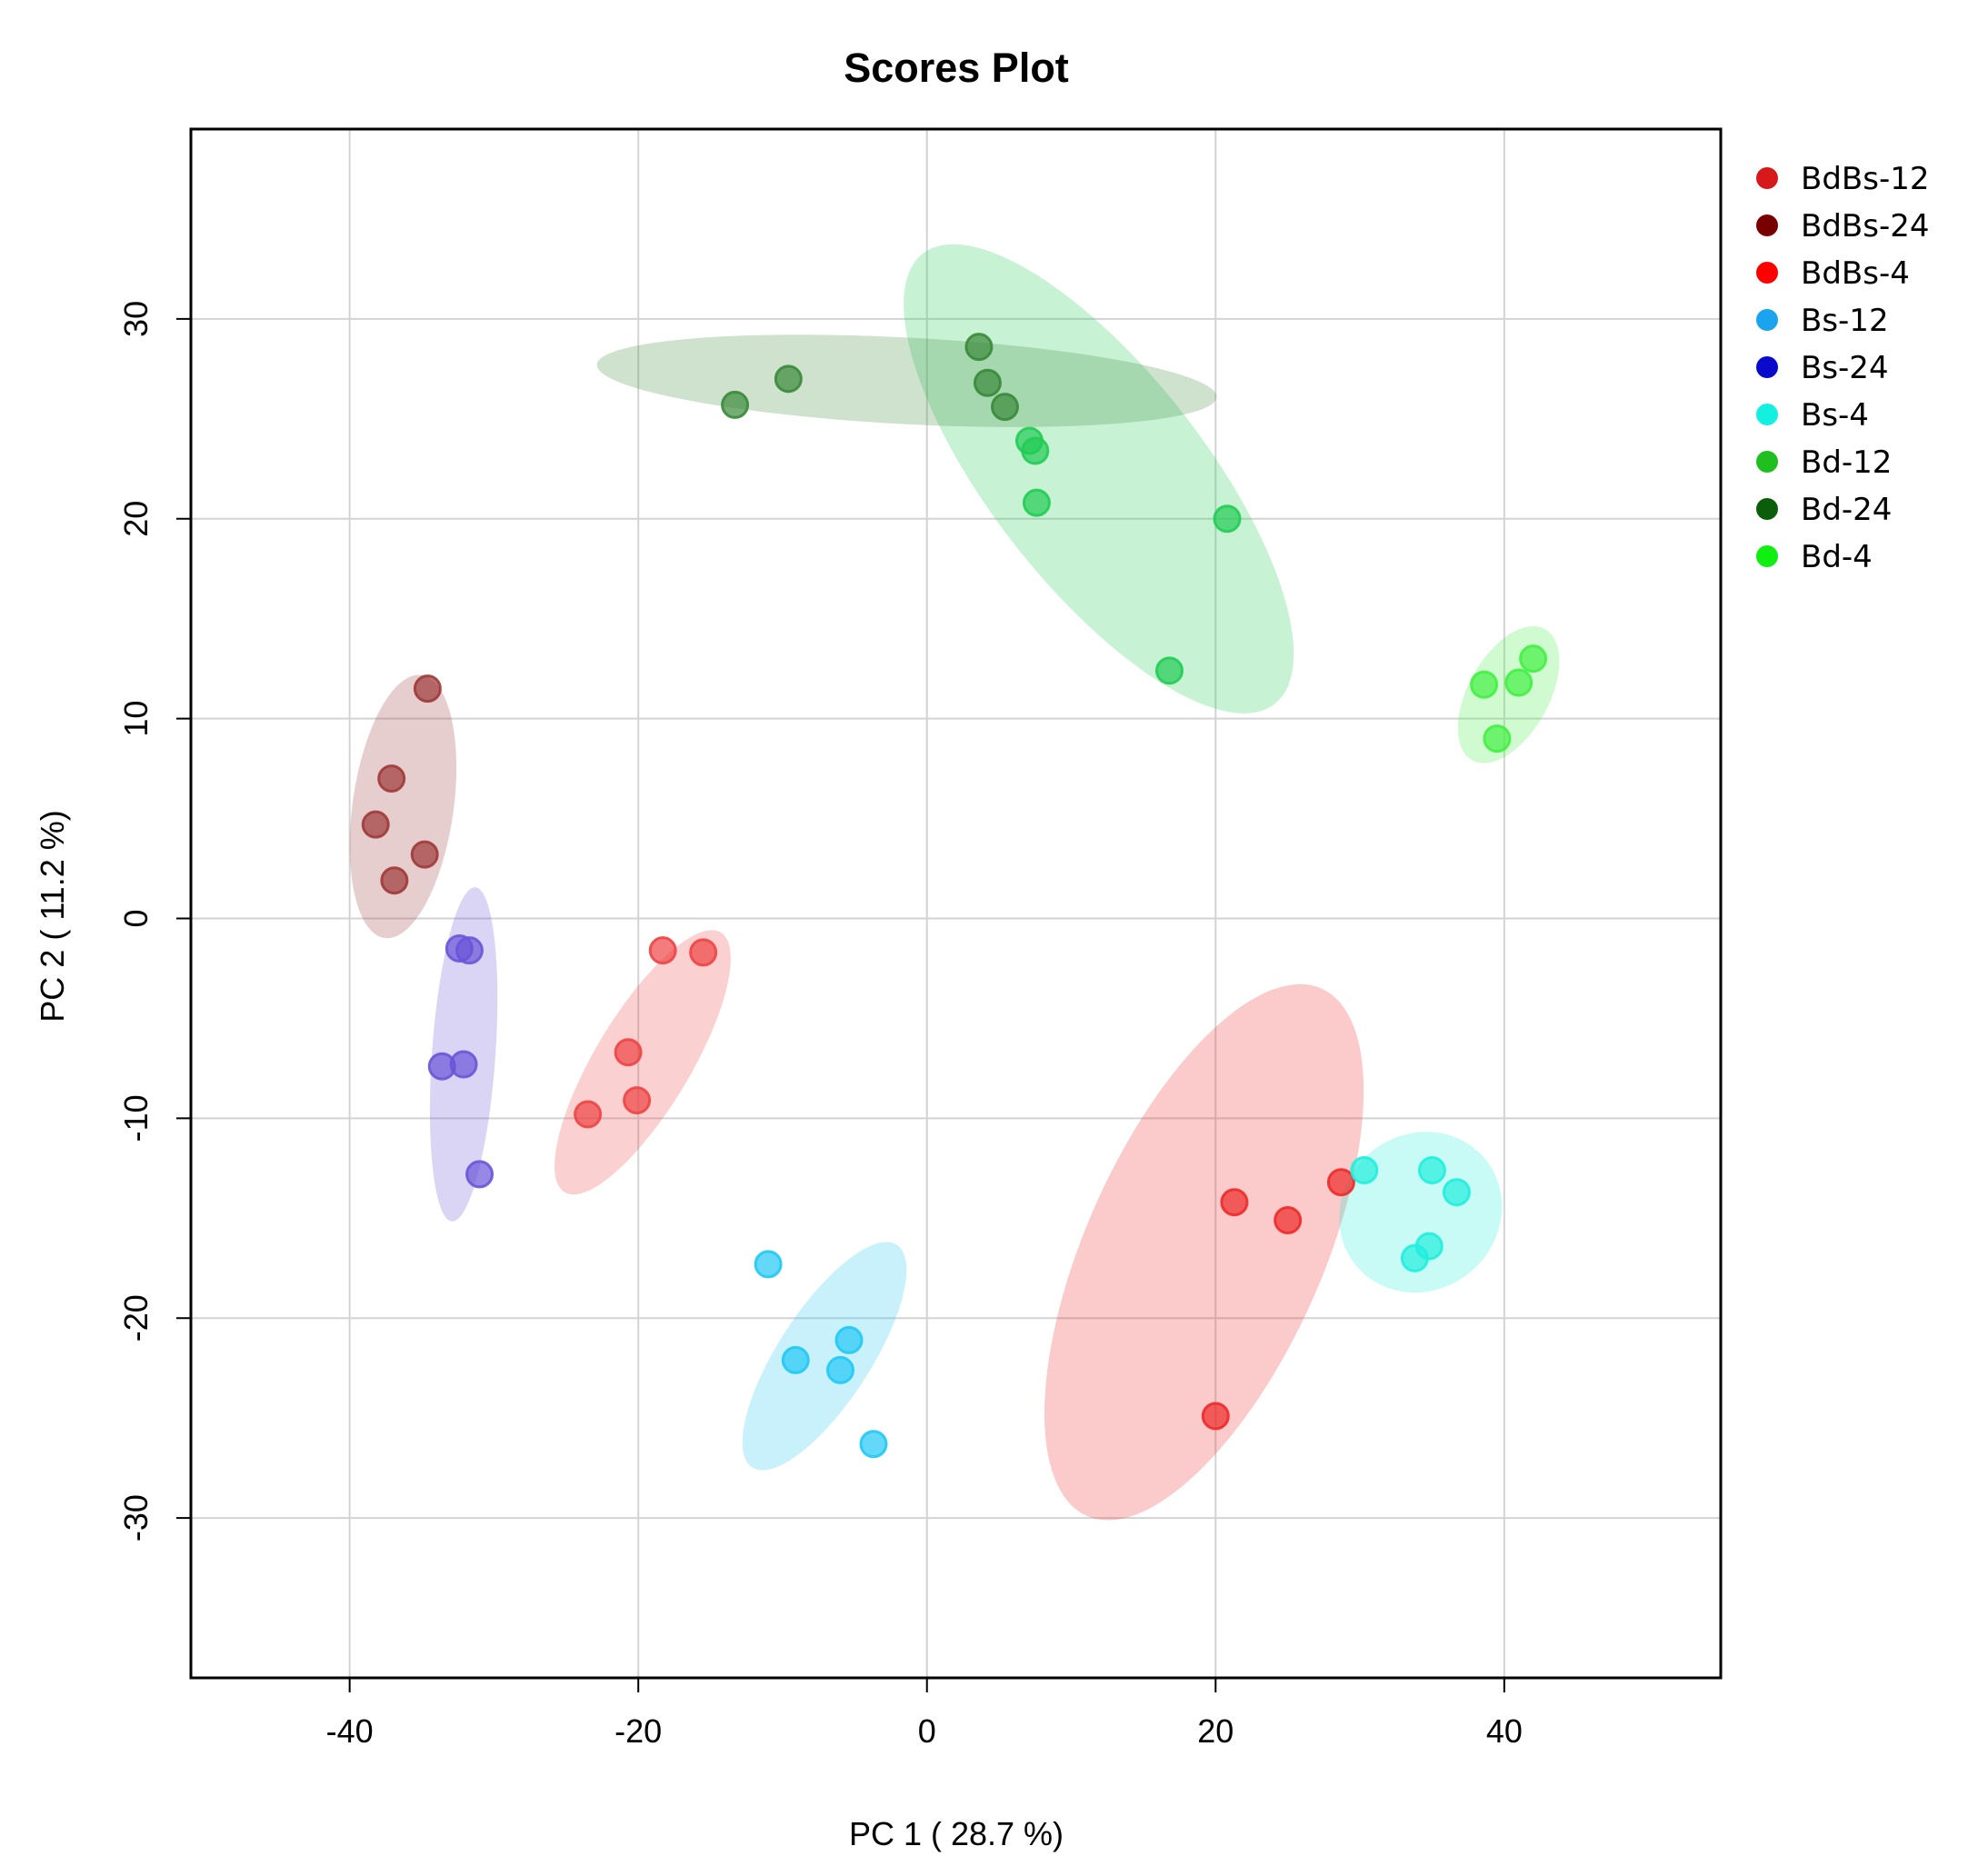 This screenshot has height=1876, width=1968. What do you see at coordinates (1865, 179) in the screenshot?
I see `legend-label-bdbs-12: BdBs-12` at bounding box center [1865, 179].